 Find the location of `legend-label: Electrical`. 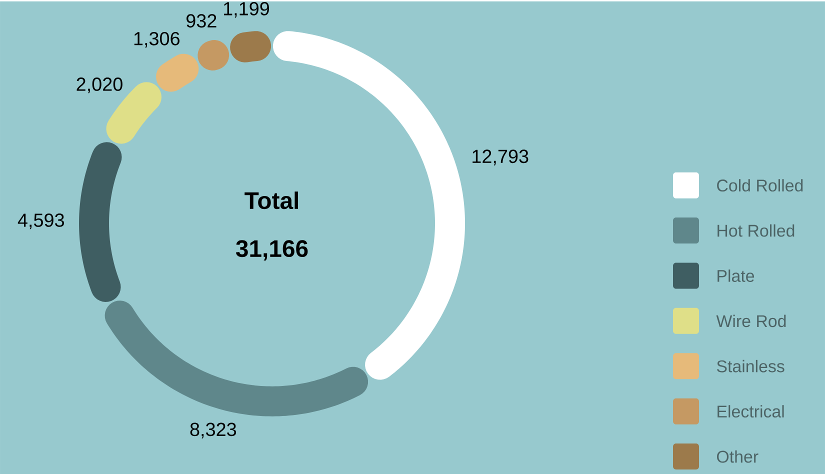

legend-label: Electrical is located at coordinates (751, 411).